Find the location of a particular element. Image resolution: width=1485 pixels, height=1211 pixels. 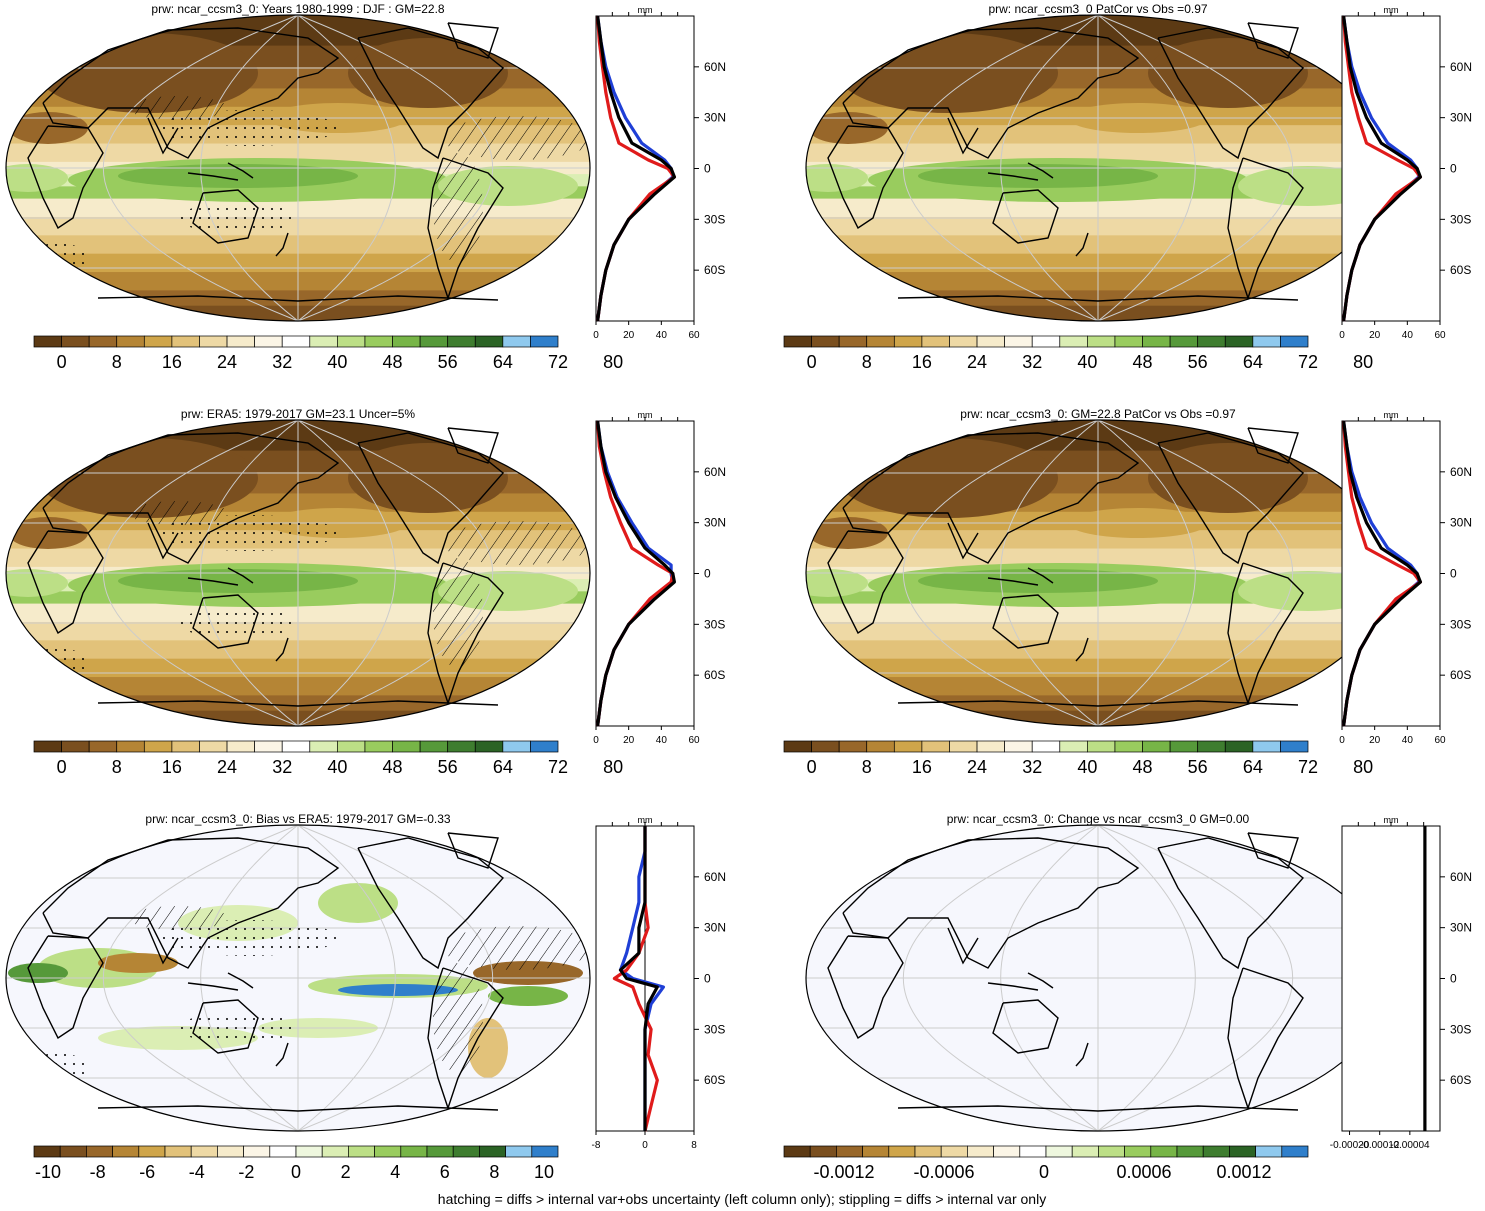

map-border is located at coordinates (298, 573).